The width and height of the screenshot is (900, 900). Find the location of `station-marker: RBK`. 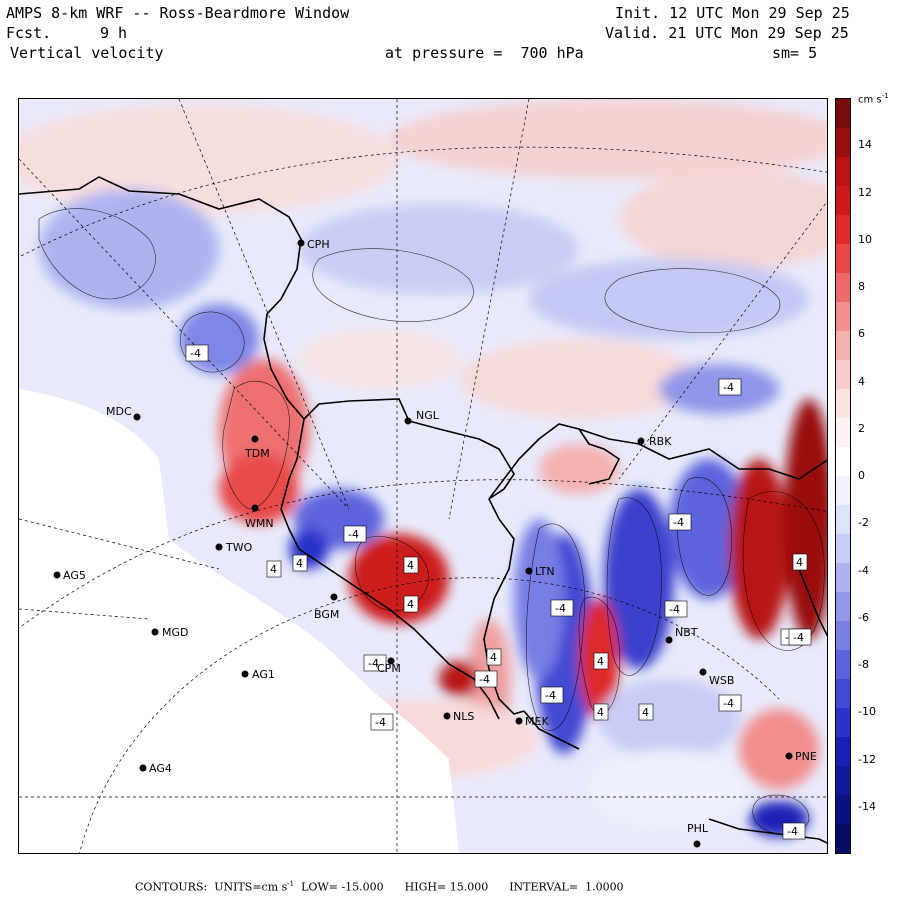

station-marker: RBK is located at coordinates (655, 441).